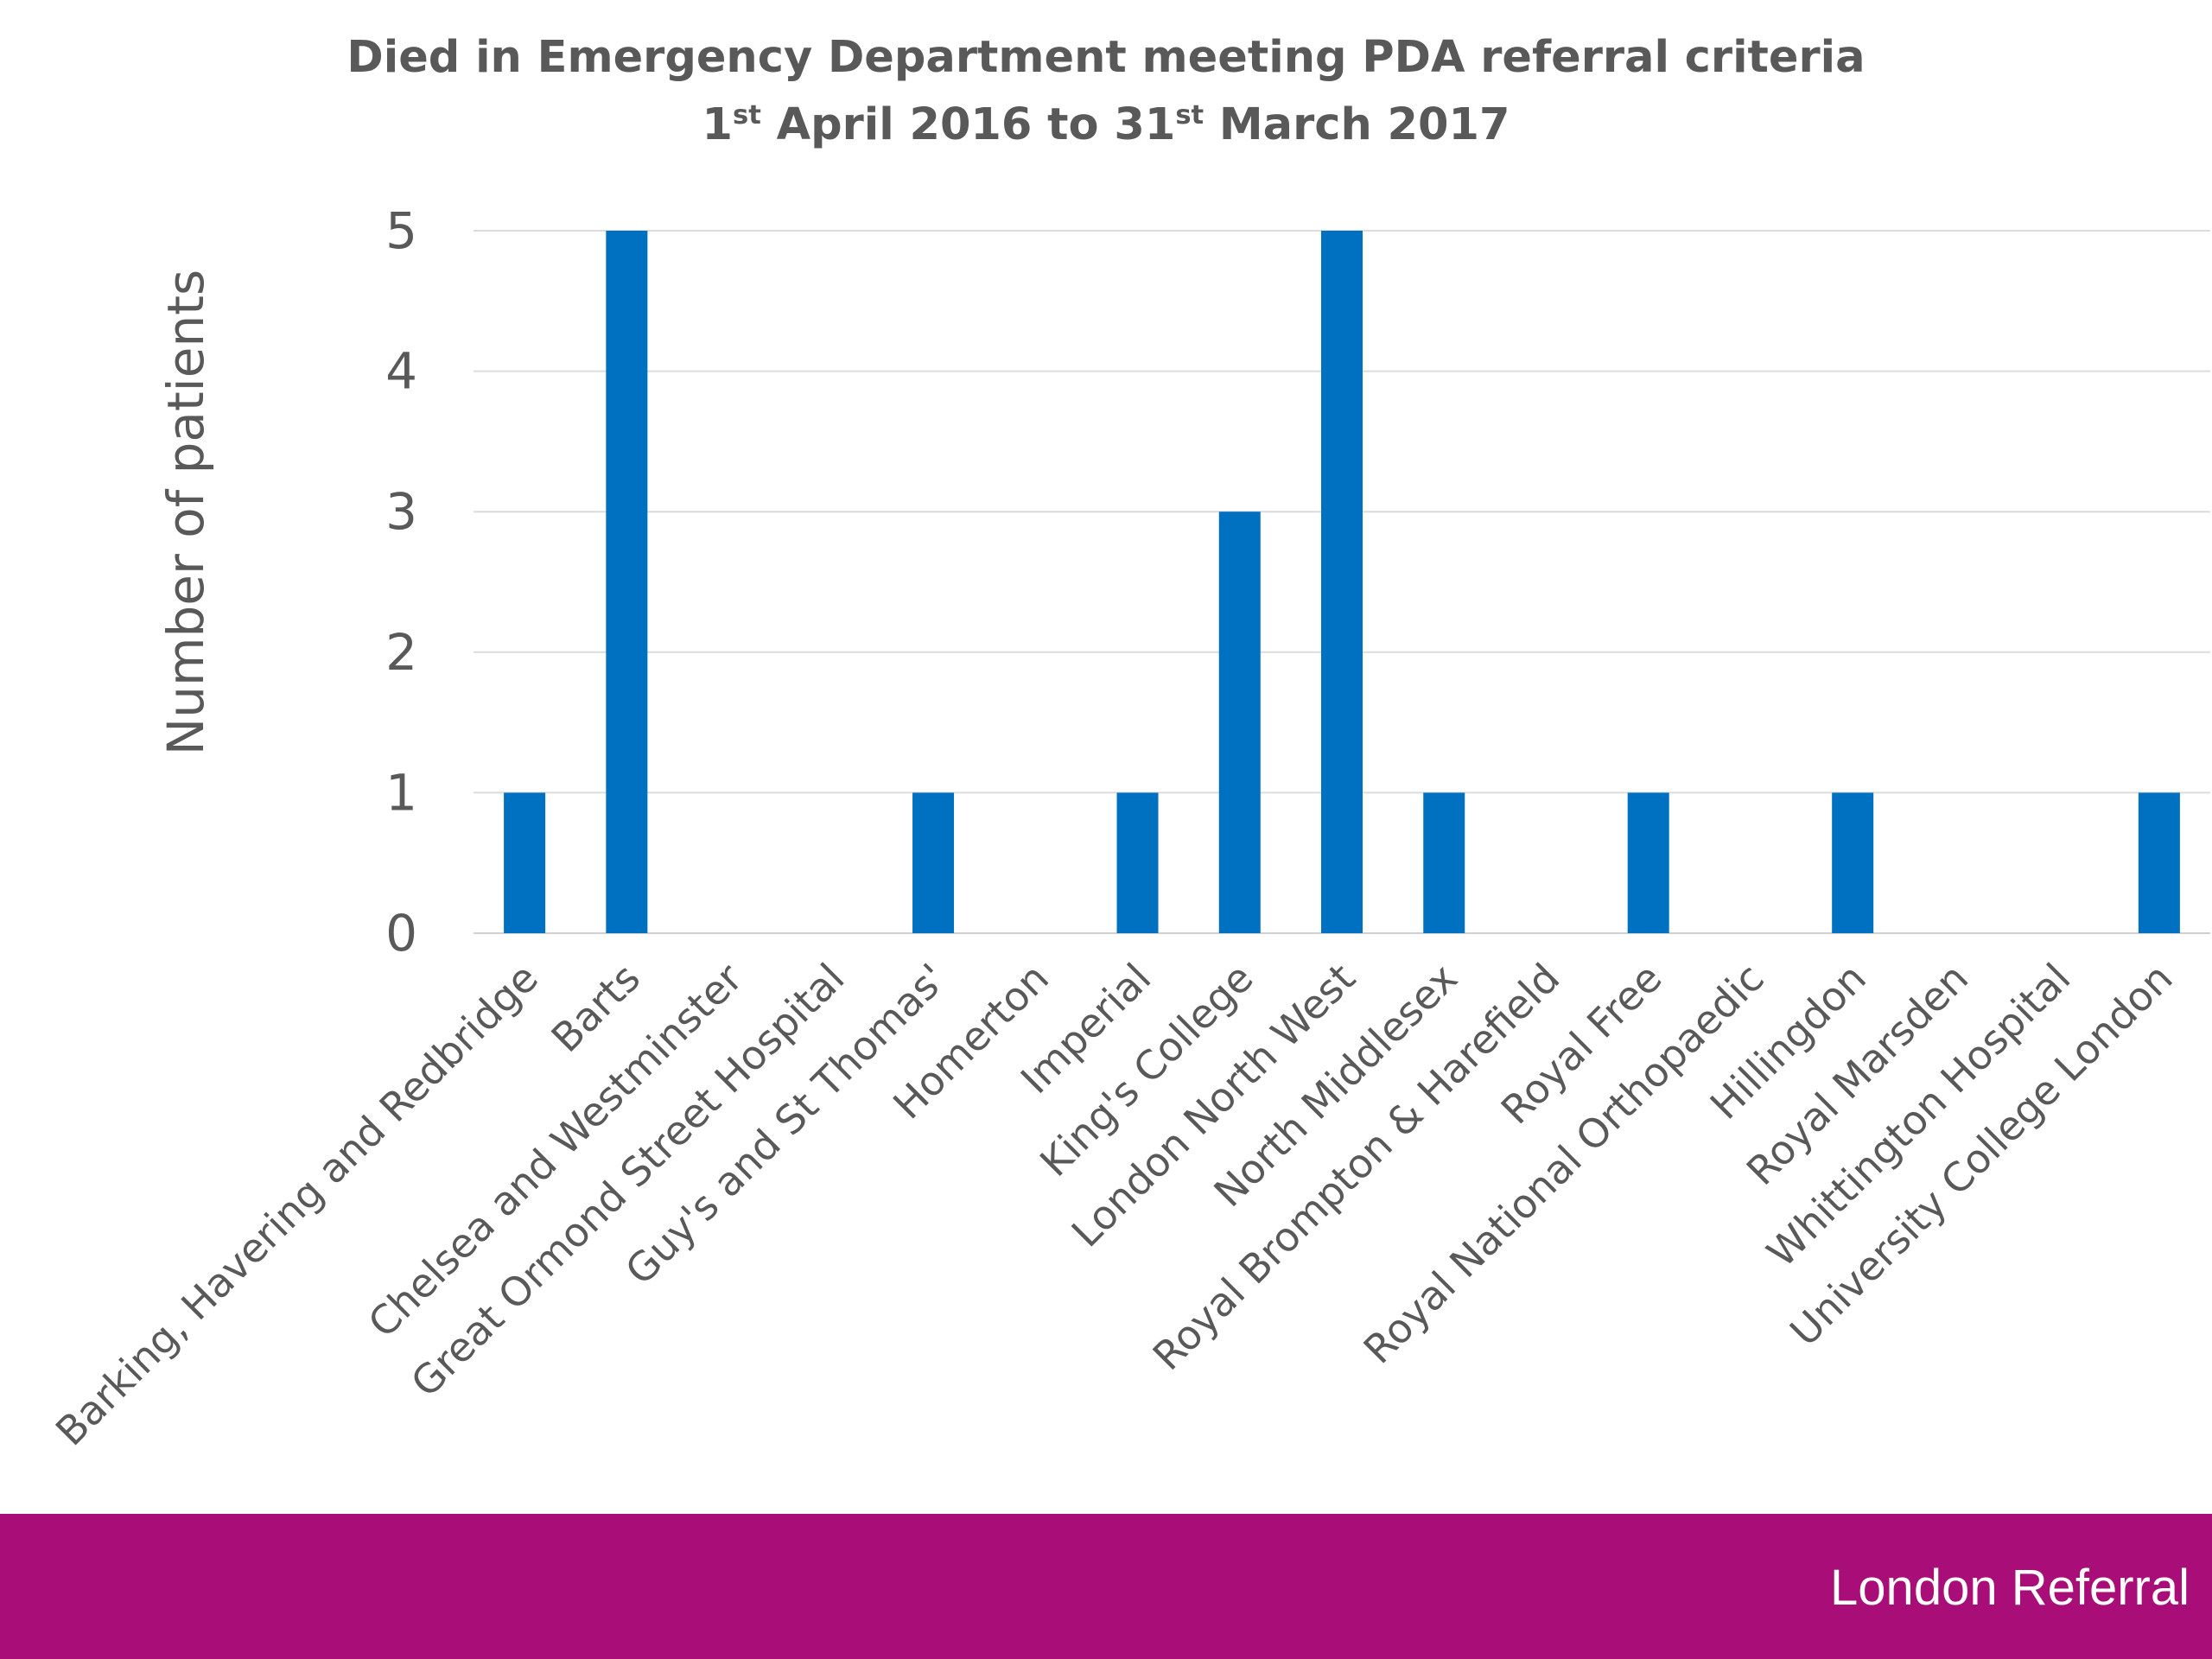 The height and width of the screenshot is (1659, 2212). Describe the element at coordinates (1145, 124) in the screenshot. I see `subtitle-end-day: 31` at that location.